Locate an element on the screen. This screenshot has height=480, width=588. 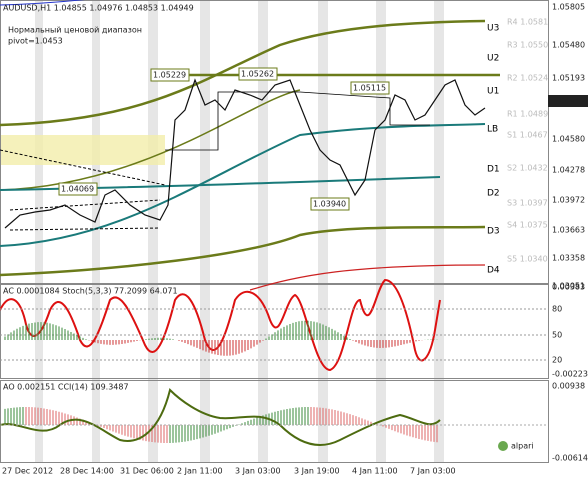
callout-label: 1.04069 is located at coordinates (77, 189).